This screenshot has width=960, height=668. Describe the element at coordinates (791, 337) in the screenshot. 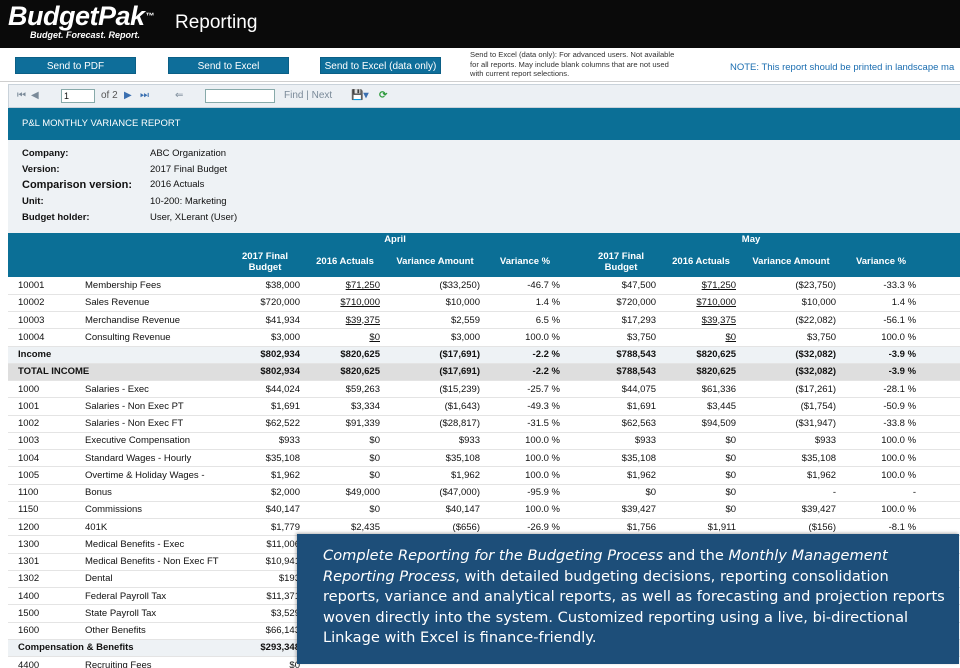

I see `may-variance-amount-cell: $3,750` at that location.